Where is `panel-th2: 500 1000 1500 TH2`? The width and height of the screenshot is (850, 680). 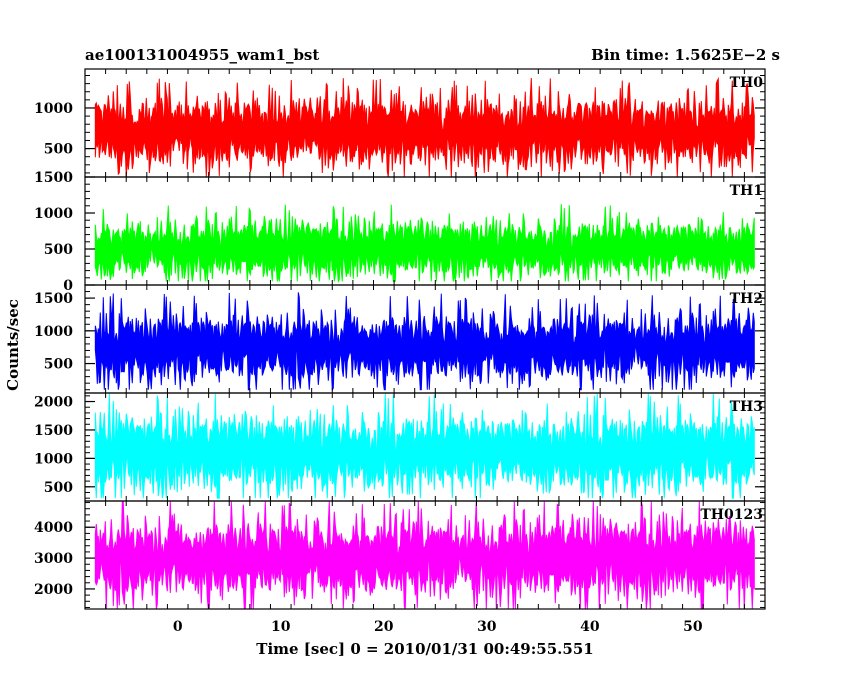
panel-th2: 500 1000 1500 TH2 is located at coordinates (400, 339).